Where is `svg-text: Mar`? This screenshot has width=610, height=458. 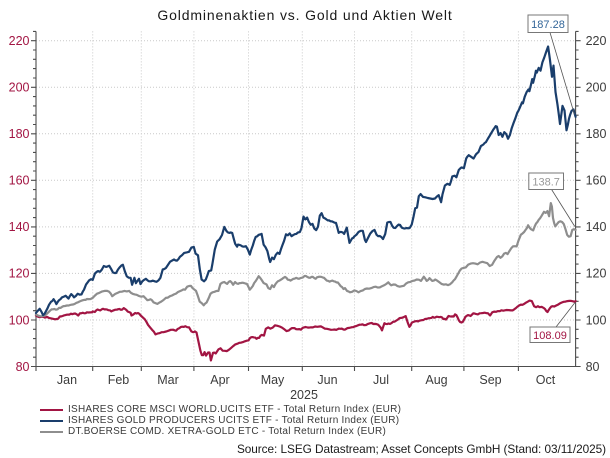 svg-text: Mar is located at coordinates (168, 380).